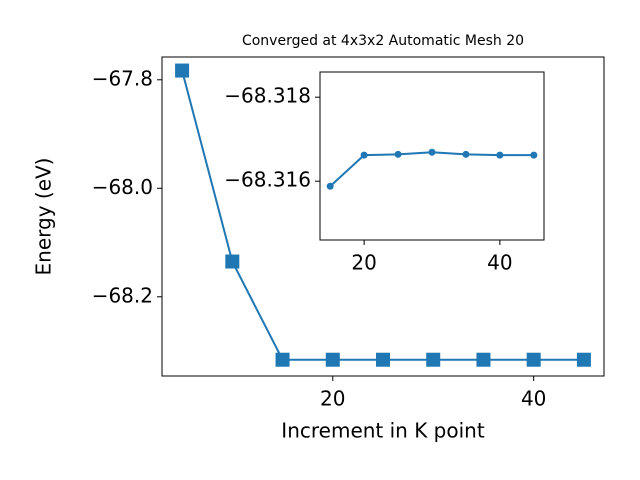 The width and height of the screenshot is (640, 480). What do you see at coordinates (122, 187) in the screenshot?
I see `y-tick-label: −68.0` at bounding box center [122, 187].